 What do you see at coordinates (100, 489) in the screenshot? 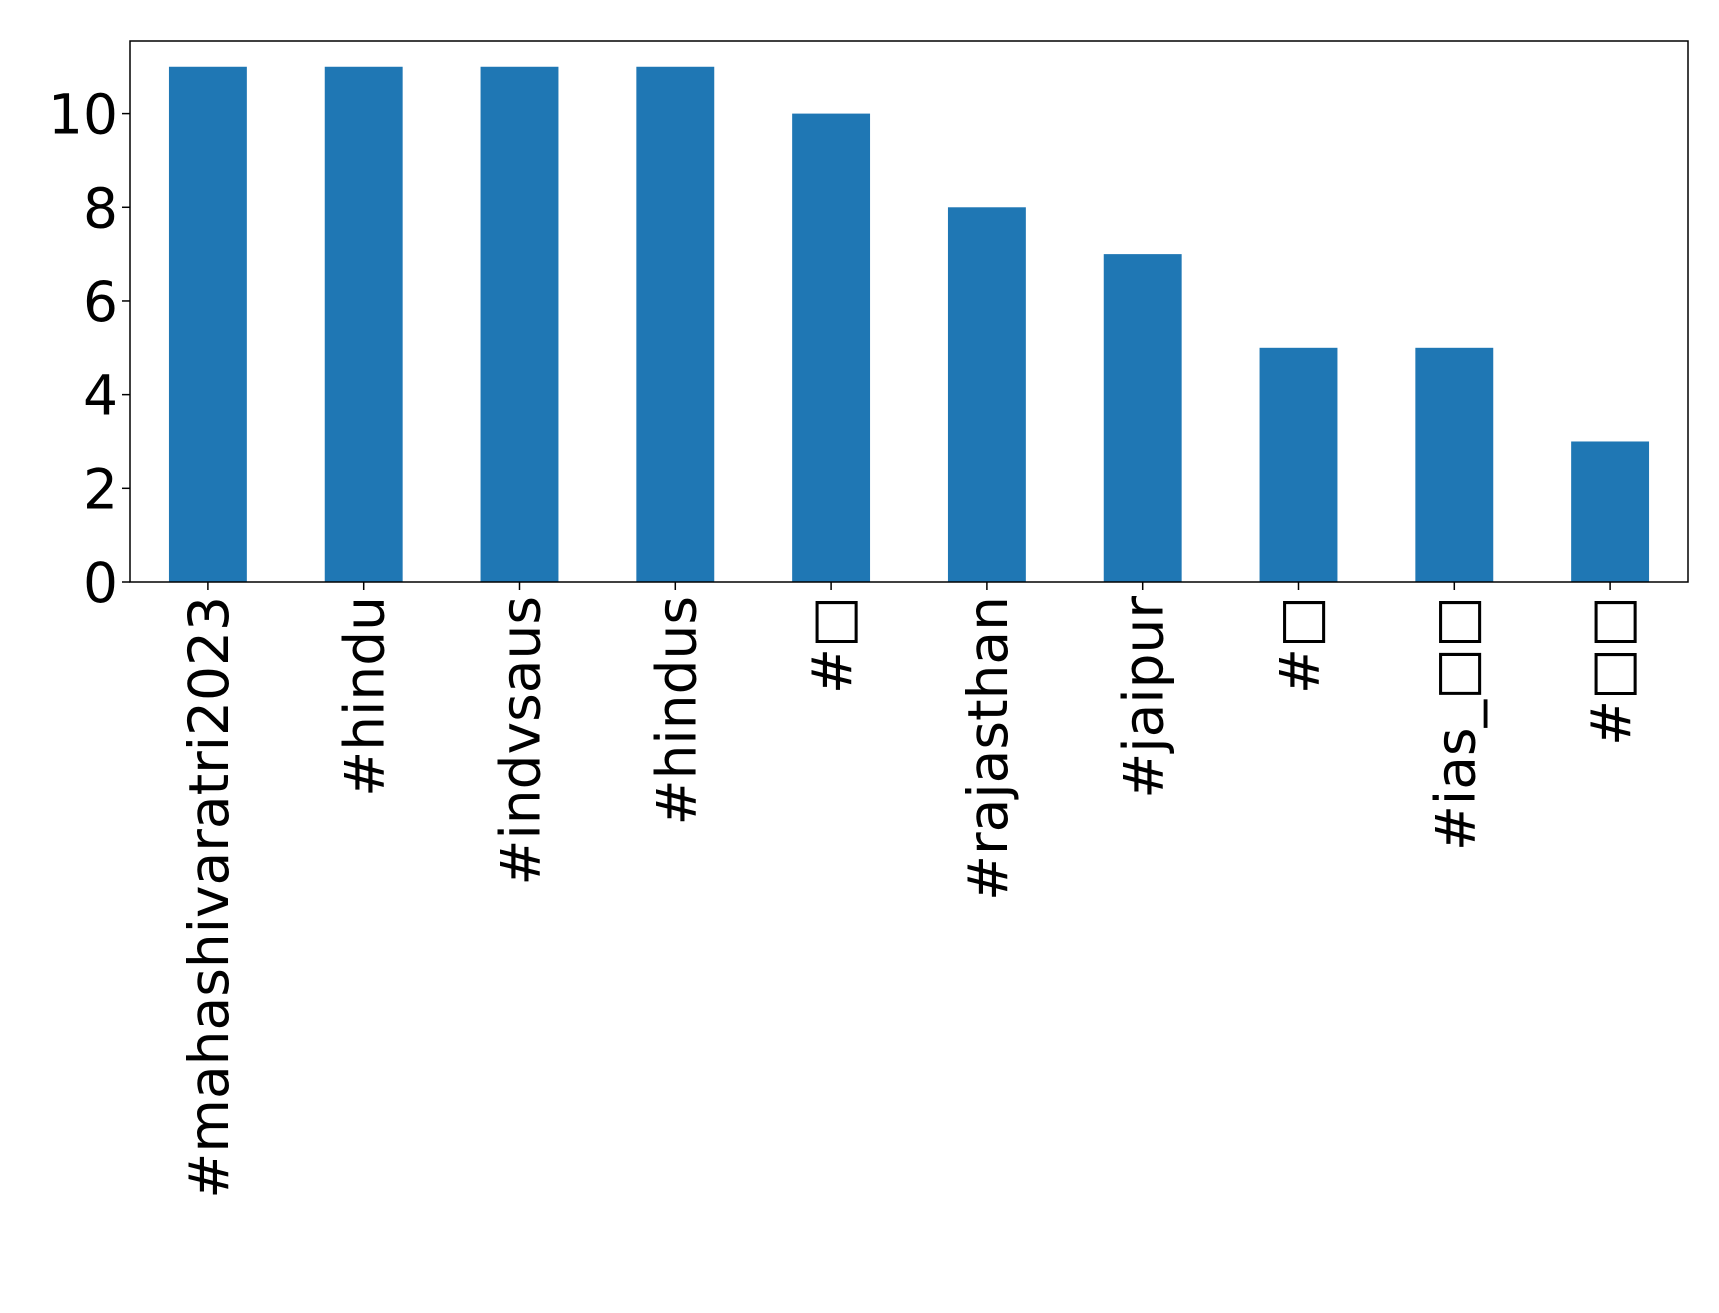
I see `y-tick-label: 2` at bounding box center [100, 489].